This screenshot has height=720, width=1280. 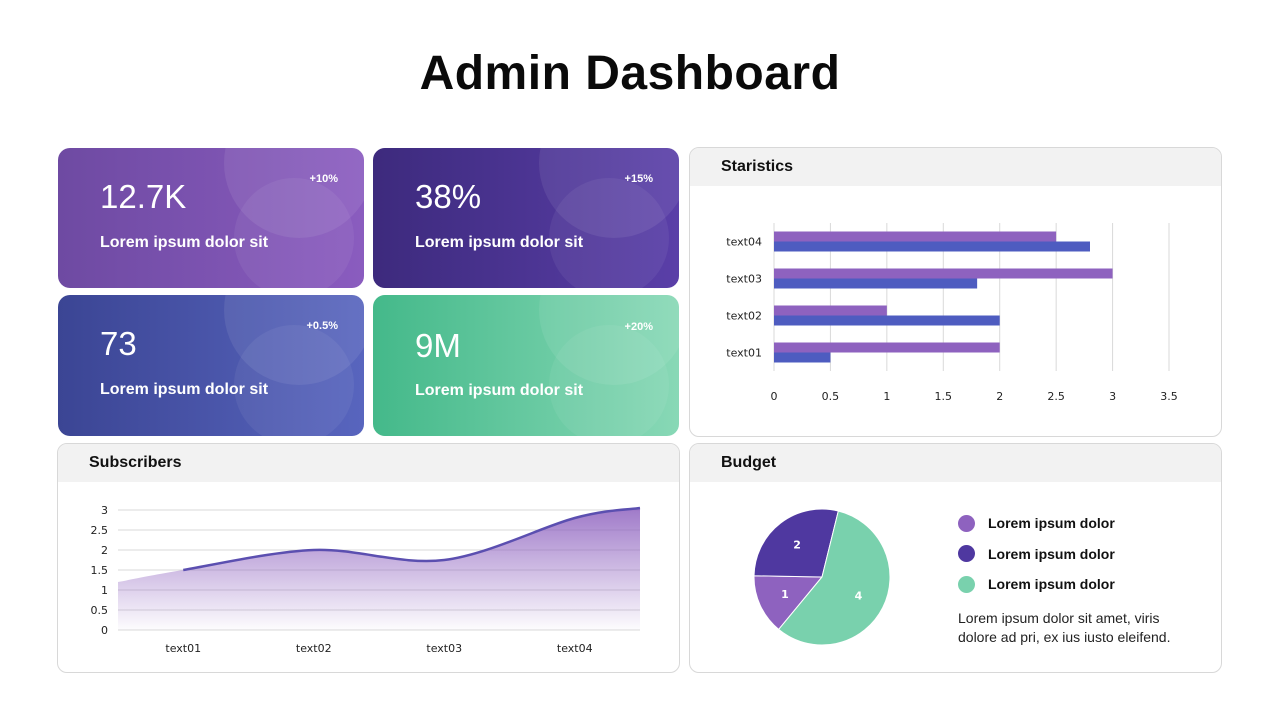 I want to click on y-tick-label: text04, so click(x=744, y=242).